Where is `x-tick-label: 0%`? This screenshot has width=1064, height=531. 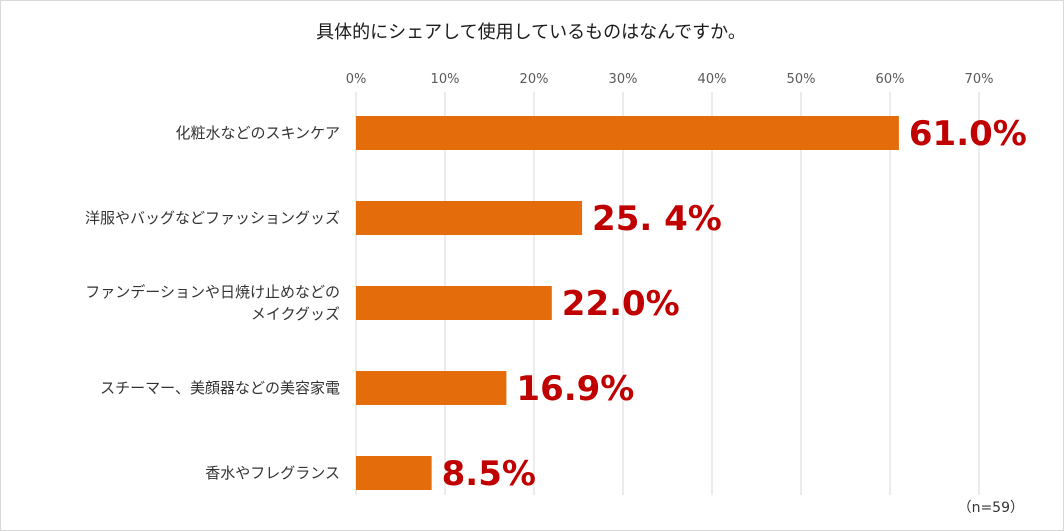
x-tick-label: 0% is located at coordinates (356, 79).